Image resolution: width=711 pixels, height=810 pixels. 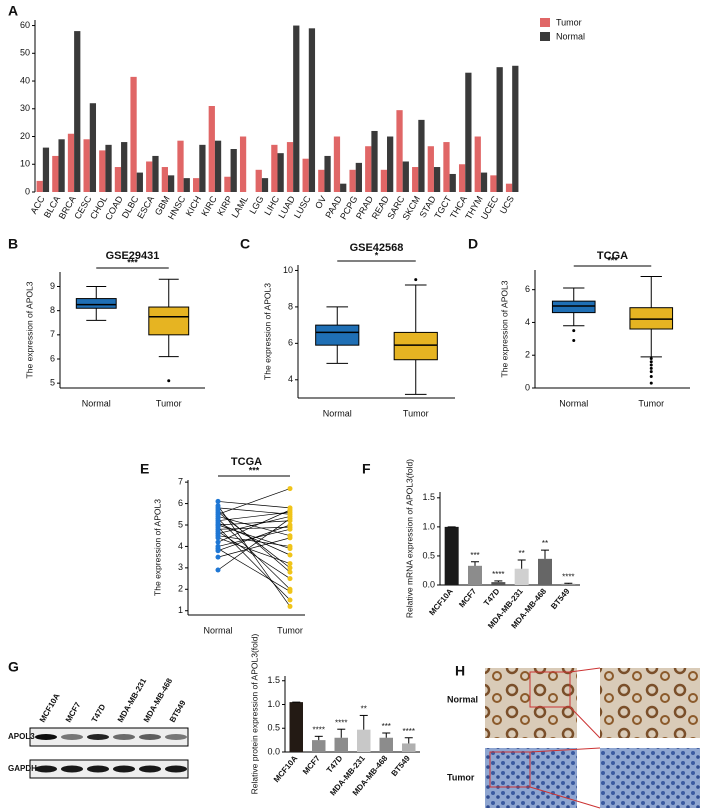 I want to click on y-tick-label: 40, so click(x=25, y=80).